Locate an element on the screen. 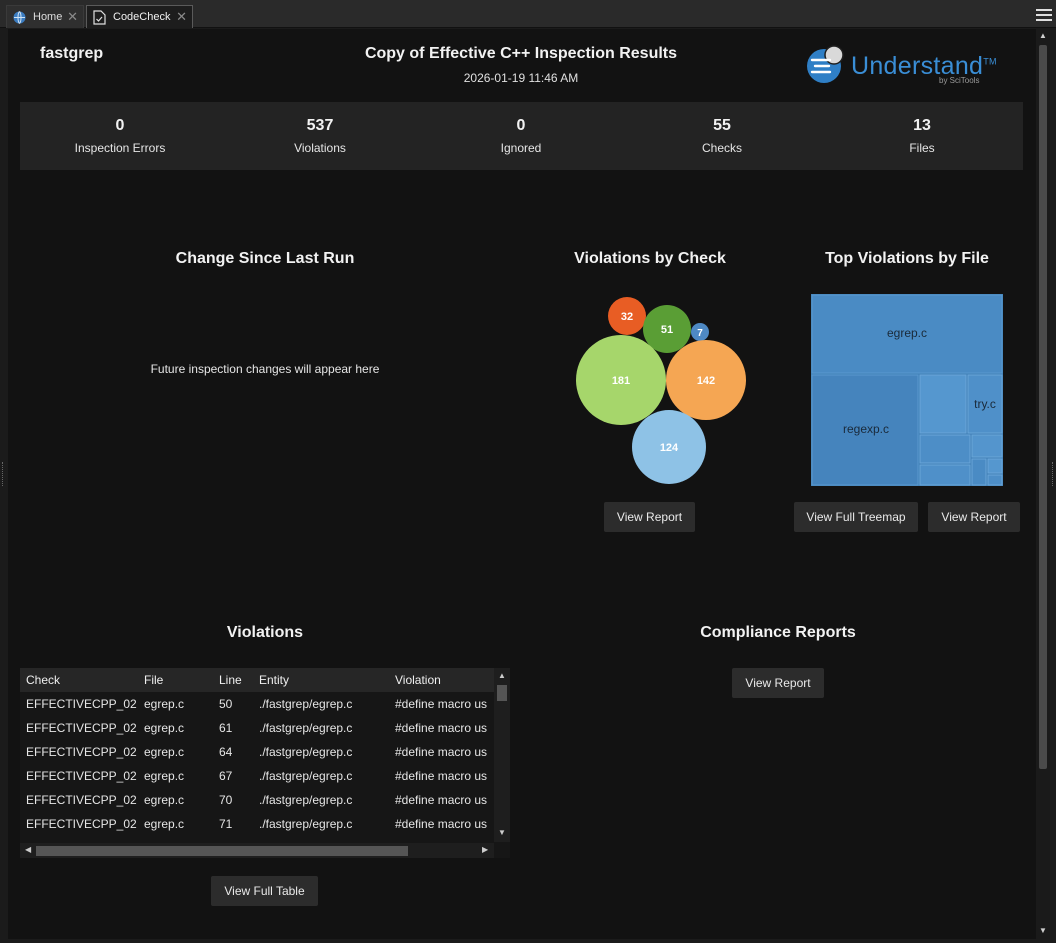 This screenshot has width=1056, height=943. stat-label: Inspection Errors is located at coordinates (120, 148).